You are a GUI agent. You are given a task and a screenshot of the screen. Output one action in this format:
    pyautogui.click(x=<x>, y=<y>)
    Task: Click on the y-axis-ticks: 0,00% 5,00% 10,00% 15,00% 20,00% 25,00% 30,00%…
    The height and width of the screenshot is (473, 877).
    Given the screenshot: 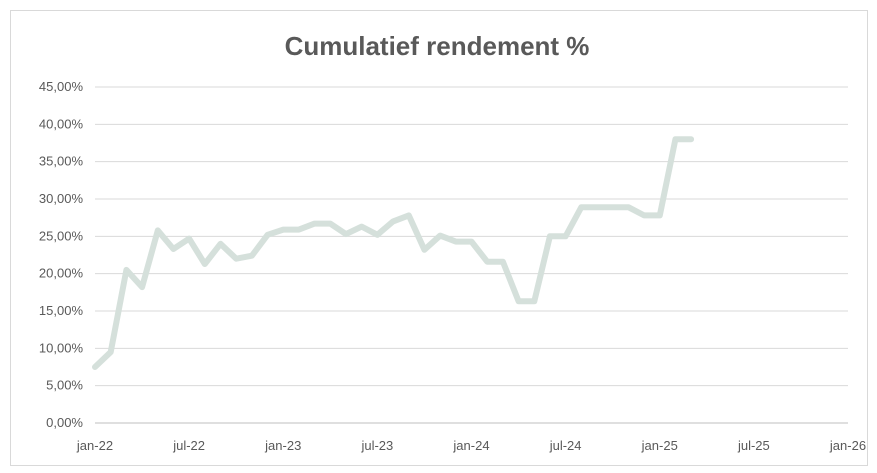 What is the action you would take?
    pyautogui.click(x=61, y=254)
    